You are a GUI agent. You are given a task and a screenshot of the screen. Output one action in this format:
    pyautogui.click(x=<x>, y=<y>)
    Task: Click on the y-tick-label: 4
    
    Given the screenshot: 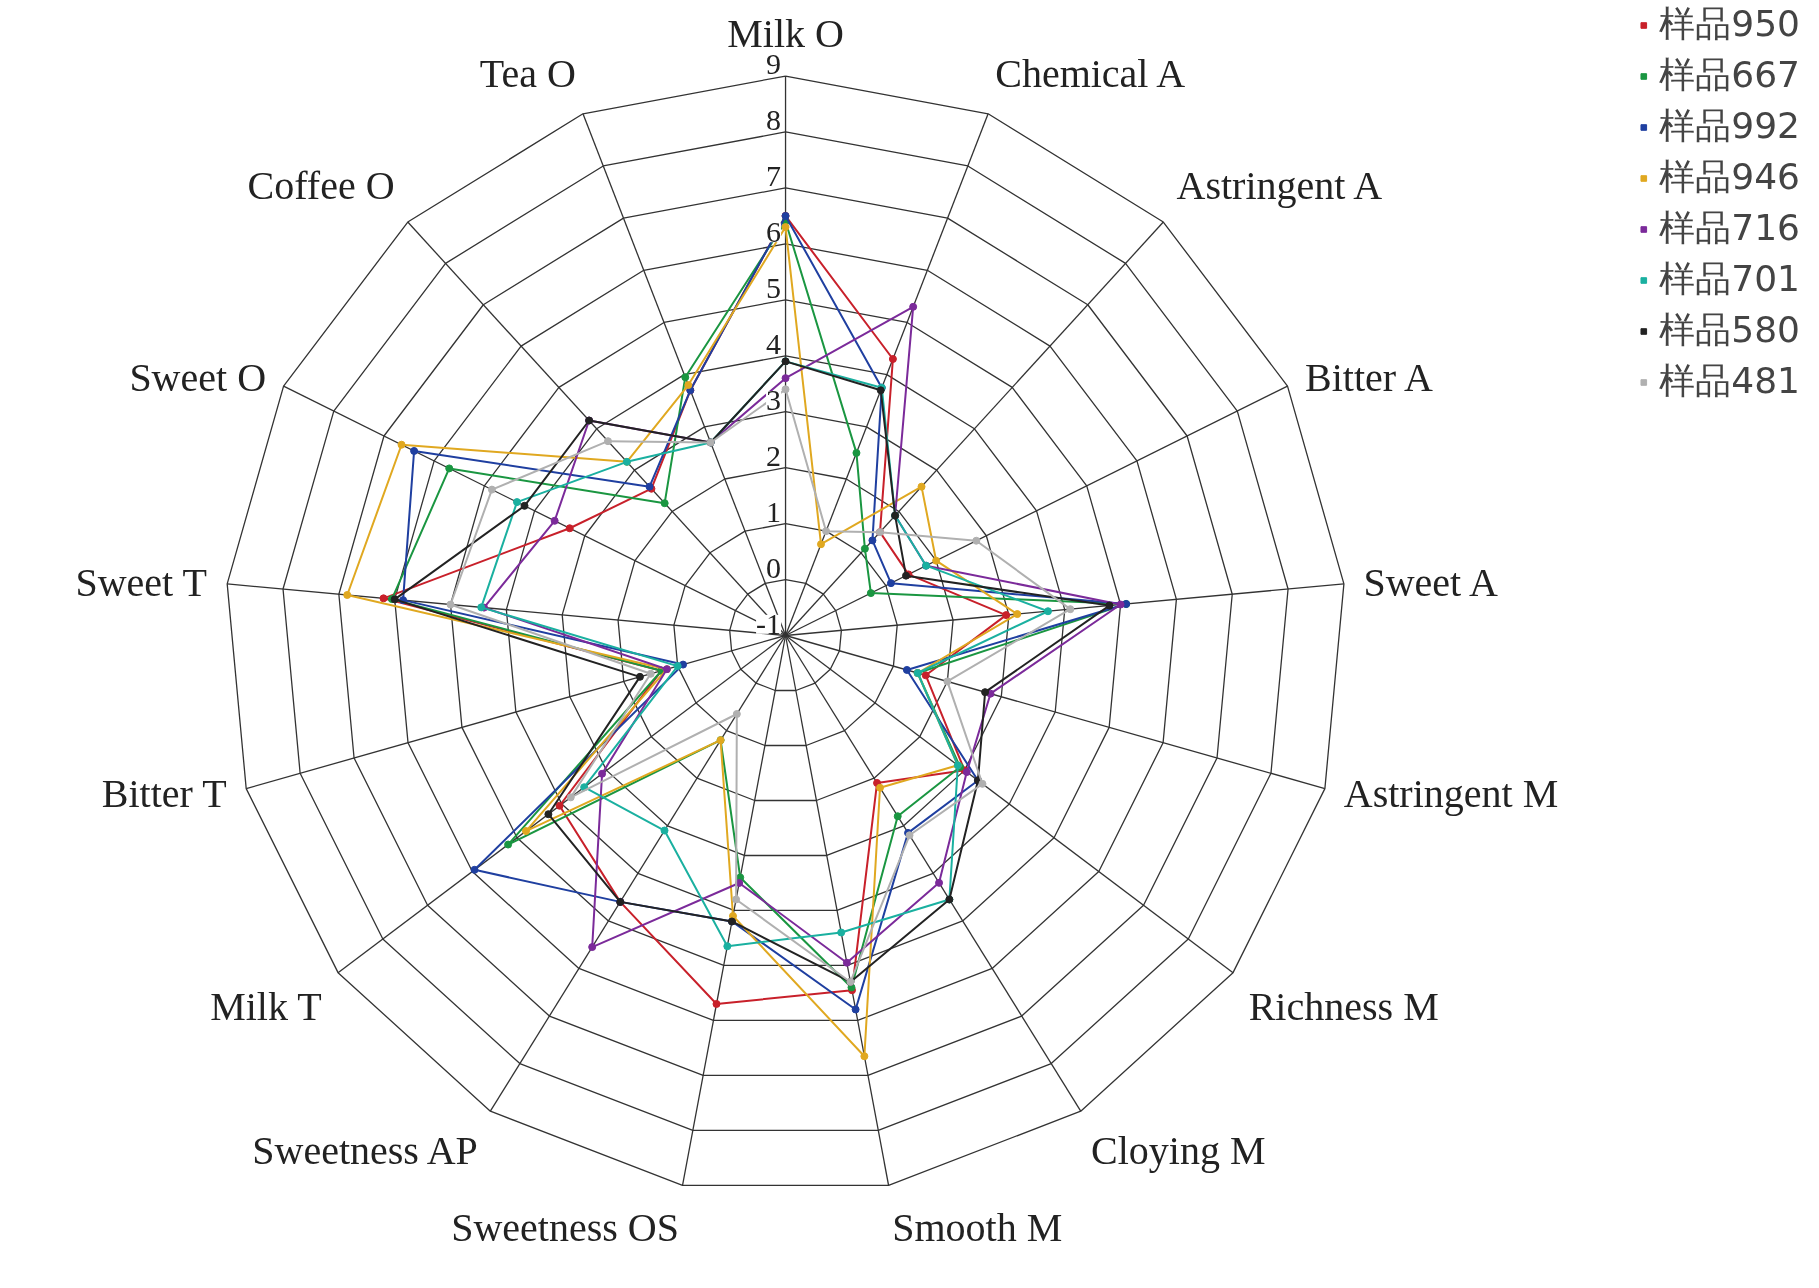 What is the action you would take?
    pyautogui.click(x=774, y=344)
    